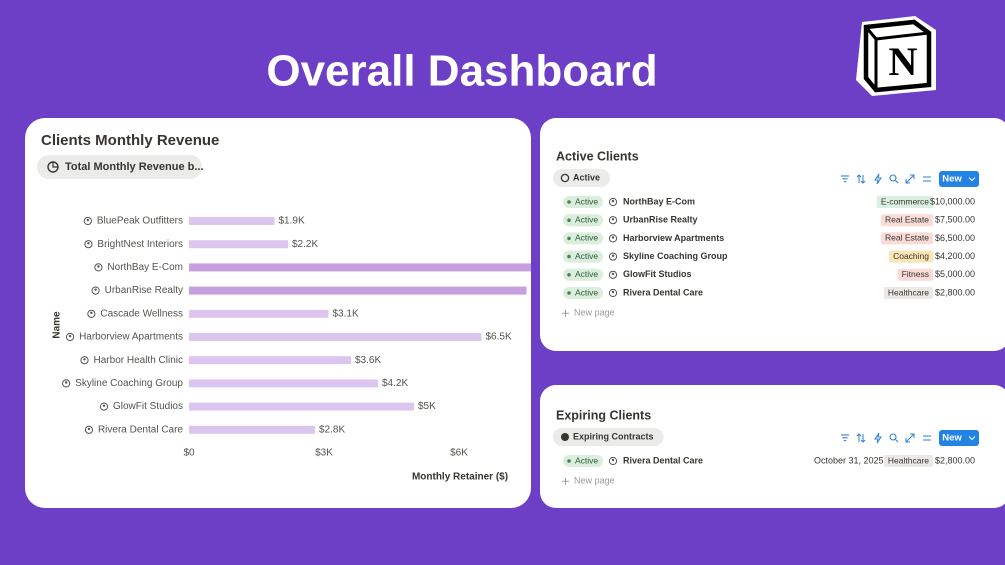 The width and height of the screenshot is (1005, 565). I want to click on amount: $10,000.00, so click(952, 201).